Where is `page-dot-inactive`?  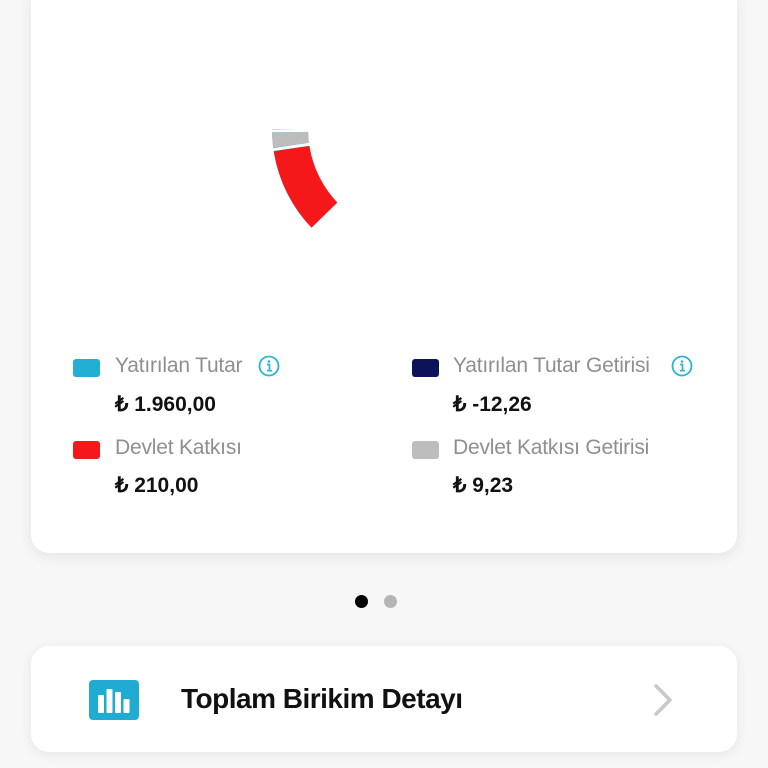
page-dot-inactive is located at coordinates (390, 601).